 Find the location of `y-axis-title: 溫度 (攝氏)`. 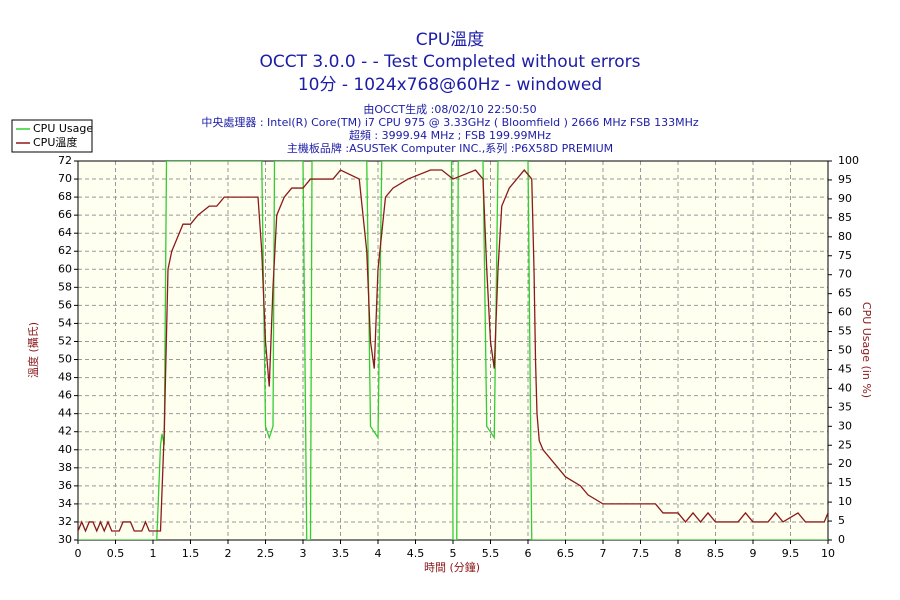

y-axis-title: 溫度 (攝氏) is located at coordinates (33, 350).